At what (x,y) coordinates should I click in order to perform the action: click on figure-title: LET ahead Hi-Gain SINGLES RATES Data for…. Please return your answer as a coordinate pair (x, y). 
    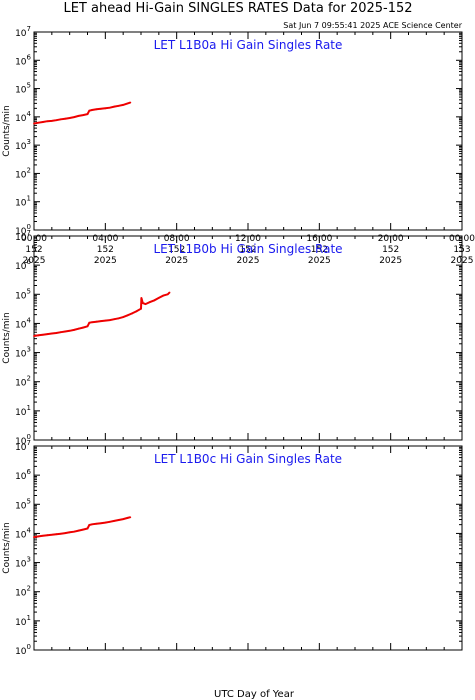
    Looking at the image, I should click on (237, 8).